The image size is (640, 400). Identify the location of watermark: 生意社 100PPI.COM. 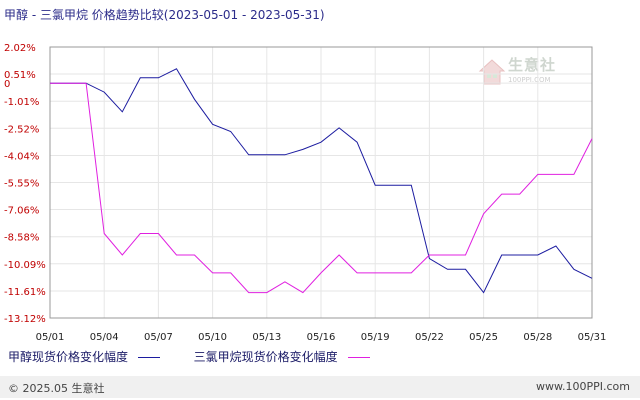
(528, 74).